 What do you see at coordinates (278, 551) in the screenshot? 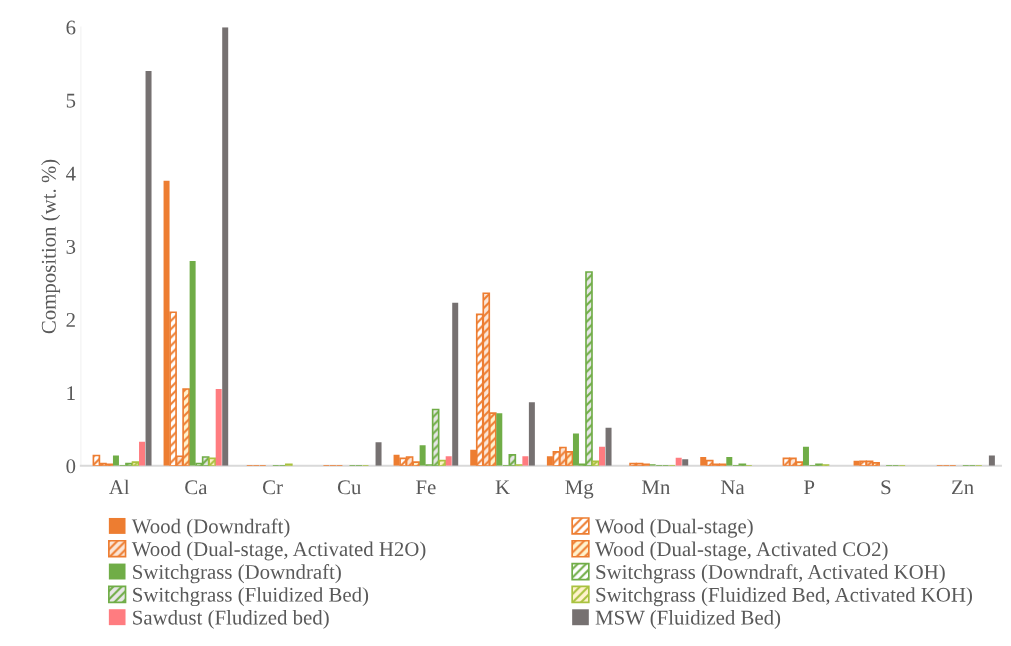
I see `legend-label: Wood (Dual-stage, Activated H2O)` at bounding box center [278, 551].